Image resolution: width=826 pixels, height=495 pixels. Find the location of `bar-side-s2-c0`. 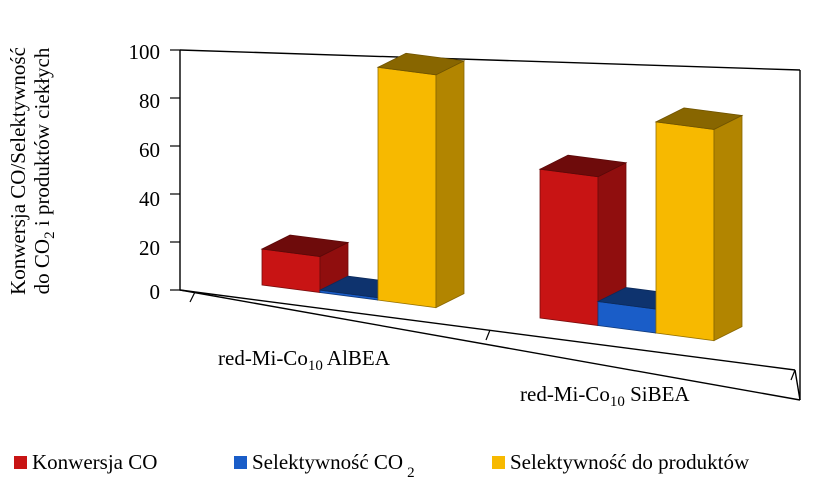

bar-side-s2-c0 is located at coordinates (450, 184).